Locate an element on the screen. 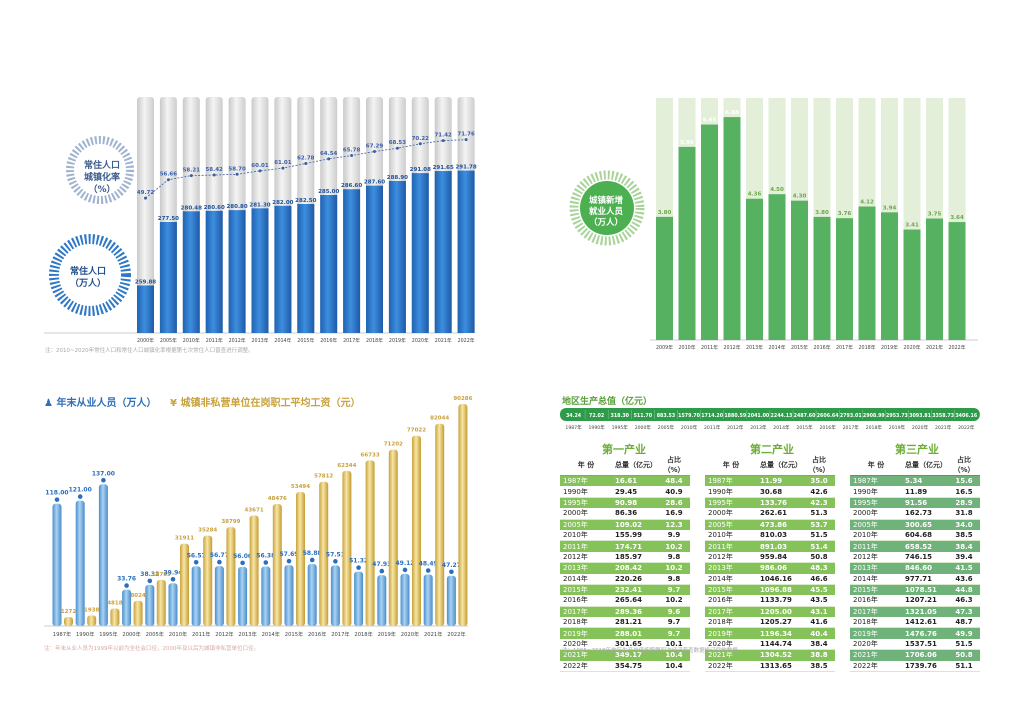  total-cell: 1313.65 is located at coordinates (780, 666).